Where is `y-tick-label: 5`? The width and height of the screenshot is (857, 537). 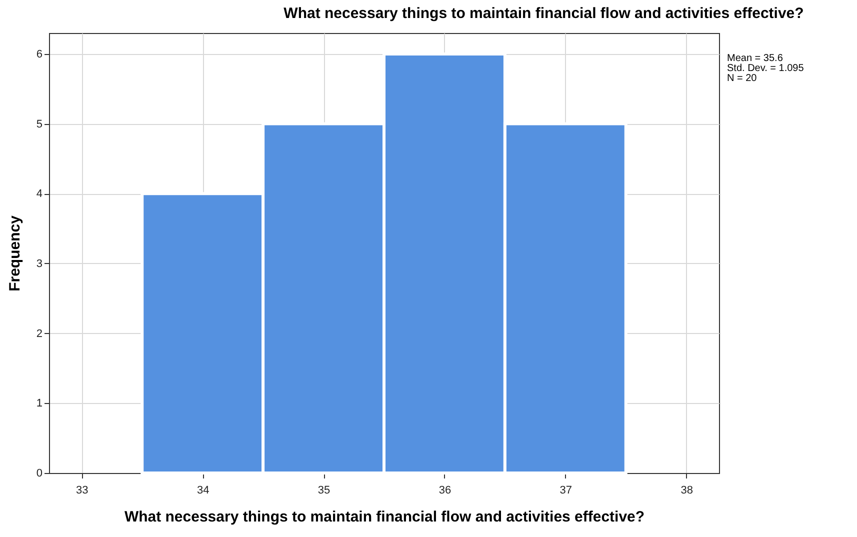 y-tick-label: 5 is located at coordinates (39, 124).